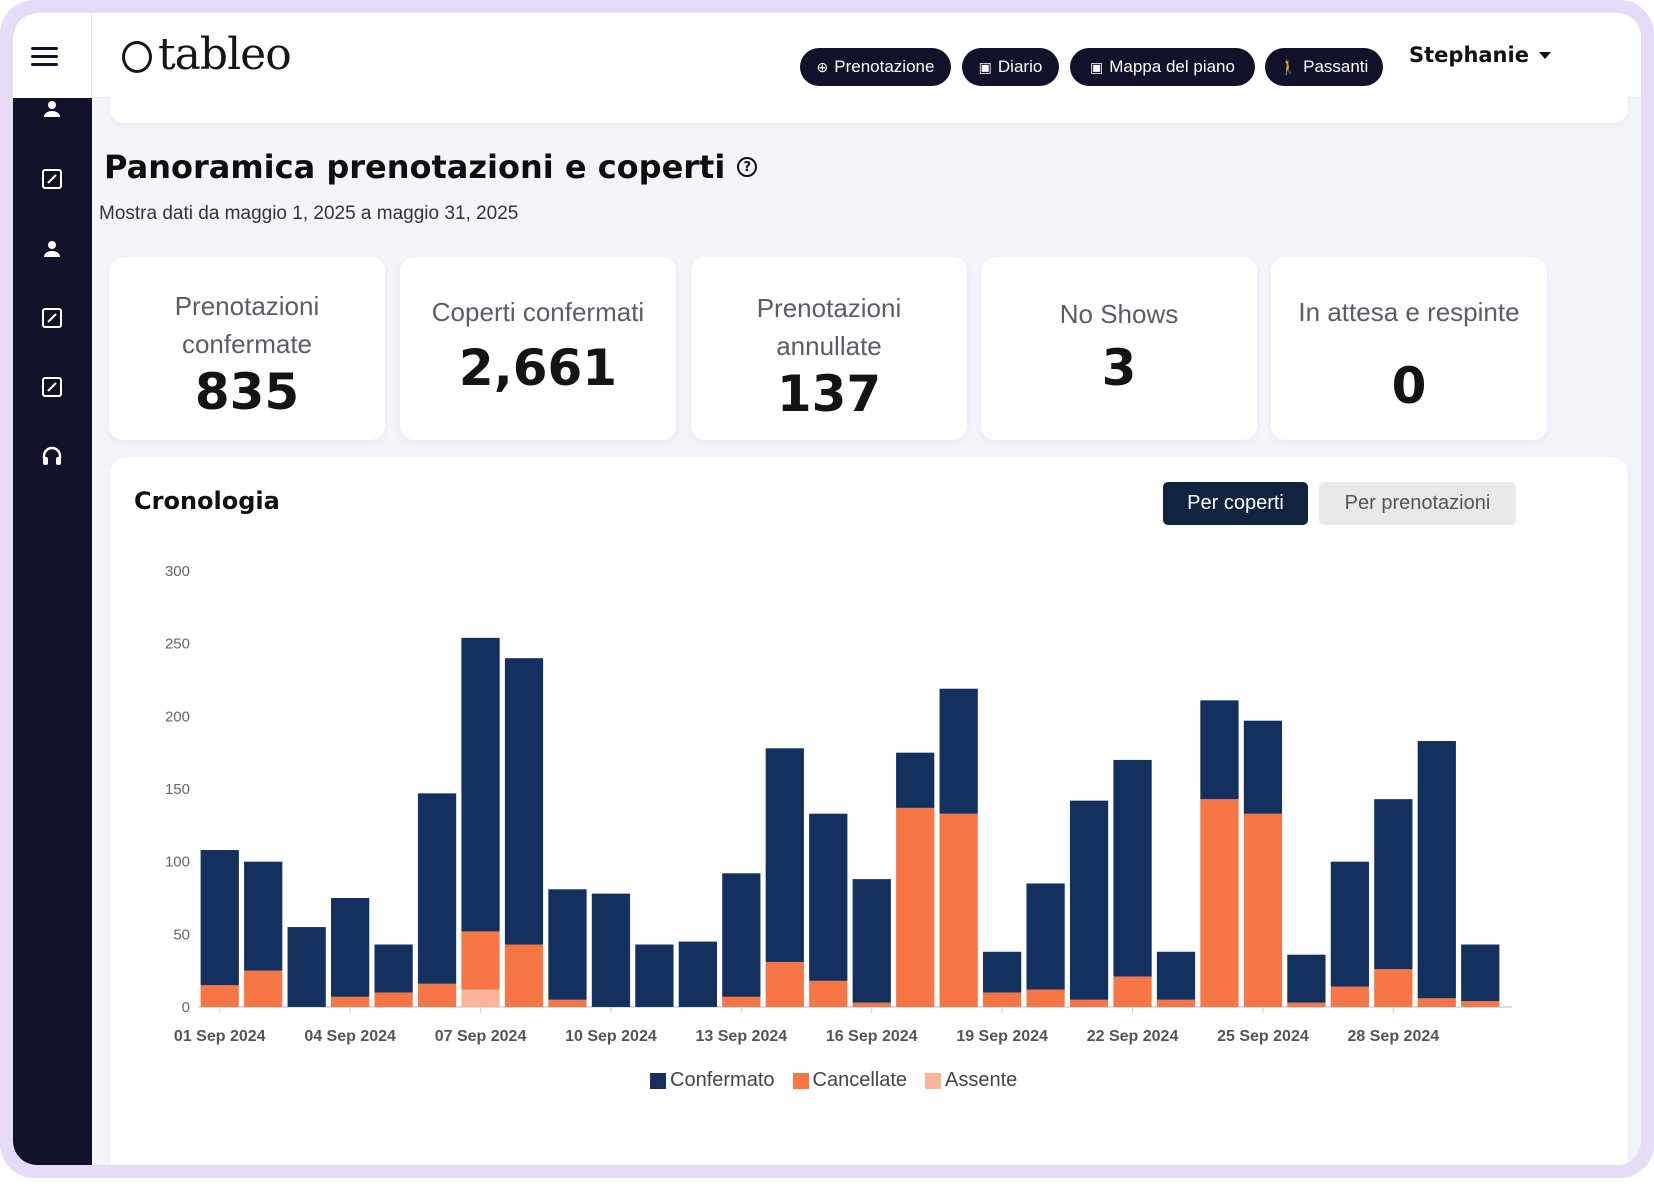 The image size is (1654, 1190). What do you see at coordinates (1010, 67) in the screenshot?
I see `diario-button: ▣ Diario` at bounding box center [1010, 67].